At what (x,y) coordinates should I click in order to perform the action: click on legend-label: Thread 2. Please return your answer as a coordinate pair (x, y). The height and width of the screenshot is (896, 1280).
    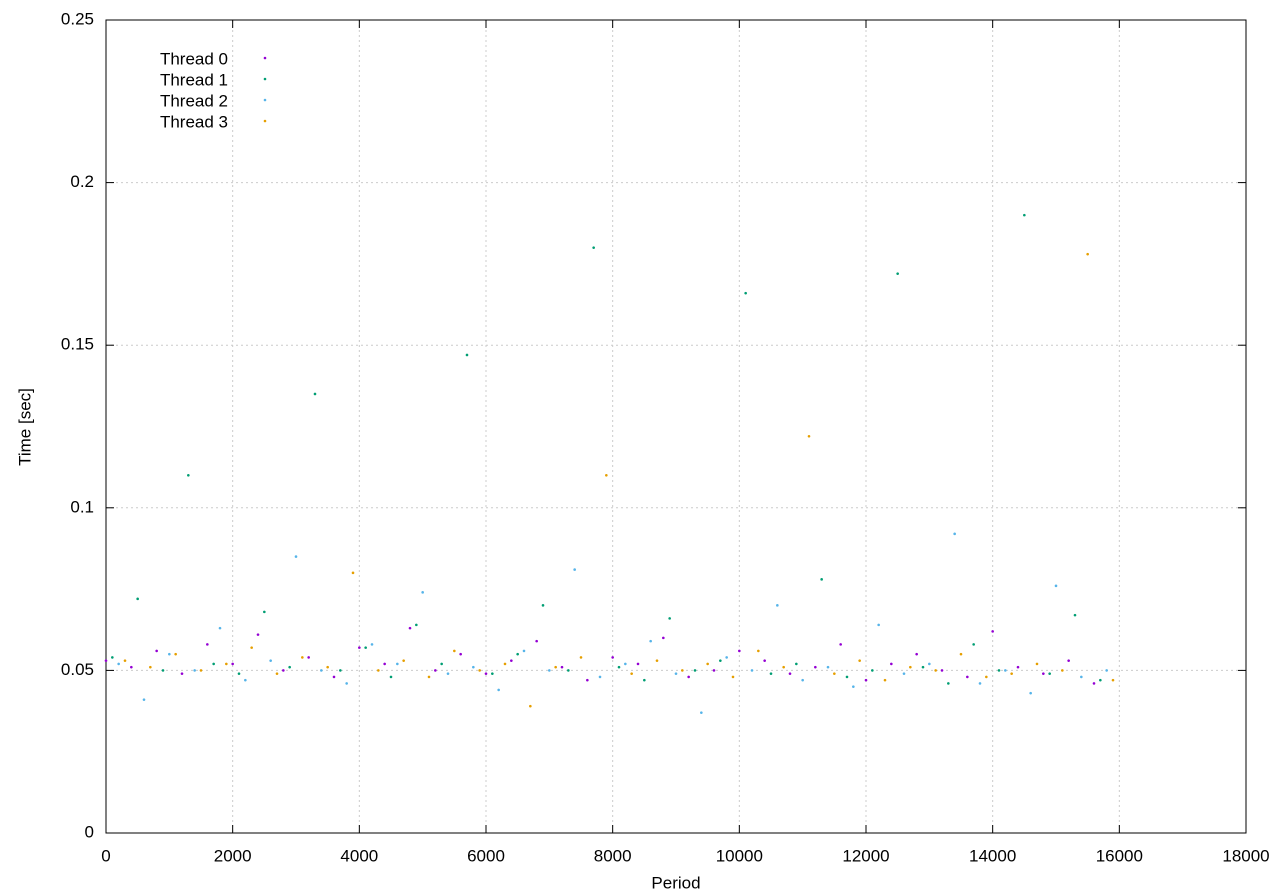
    Looking at the image, I should click on (194, 100).